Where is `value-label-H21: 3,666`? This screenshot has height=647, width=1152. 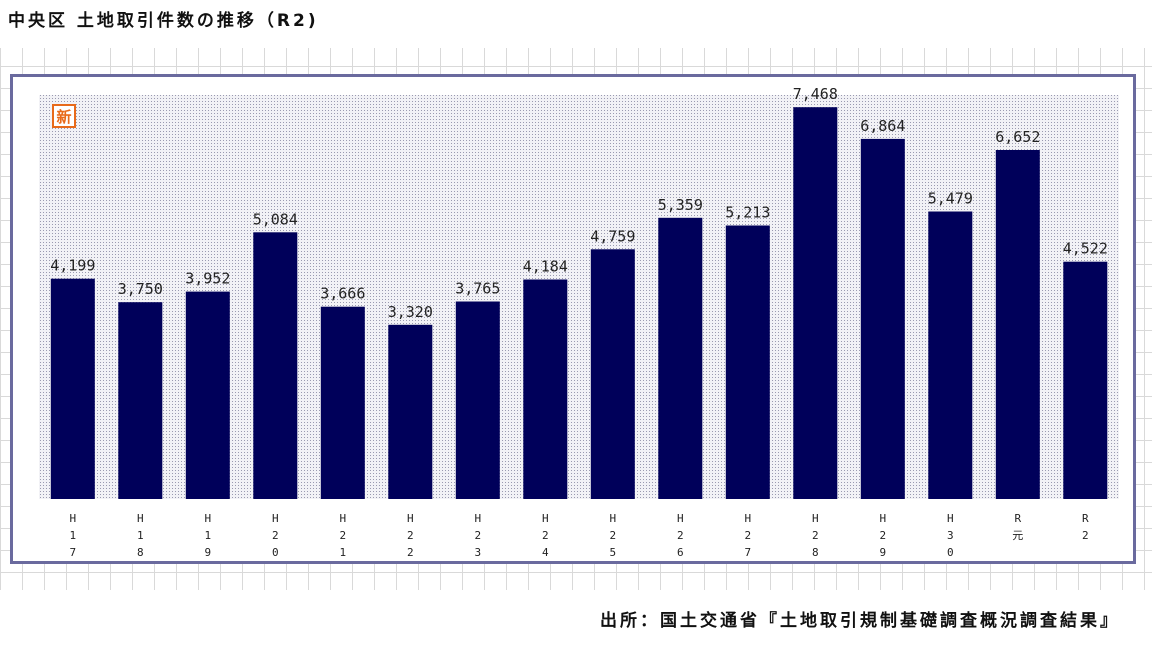
value-label-H21: 3,666 is located at coordinates (342, 294).